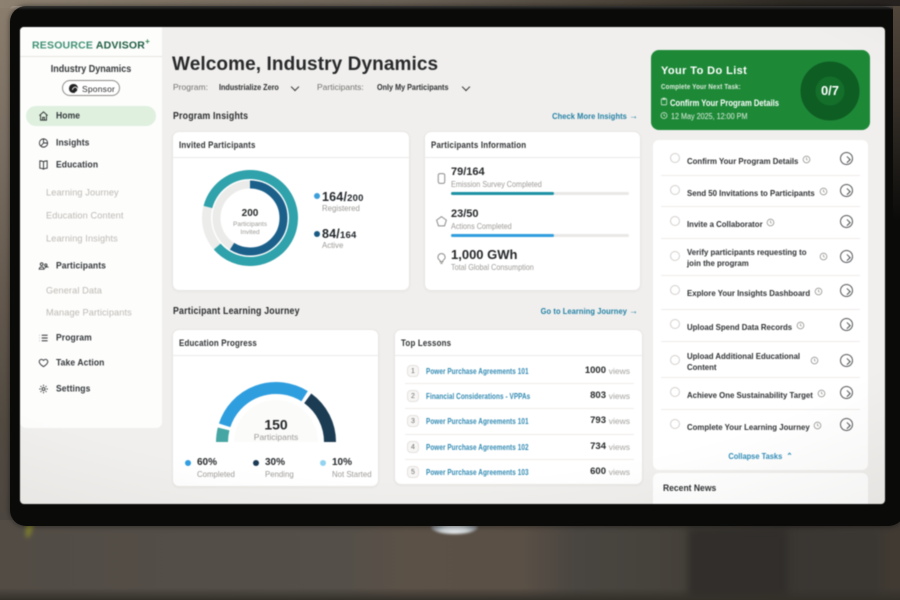 The height and width of the screenshot is (600, 900). I want to click on svg-text: 150, so click(276, 425).